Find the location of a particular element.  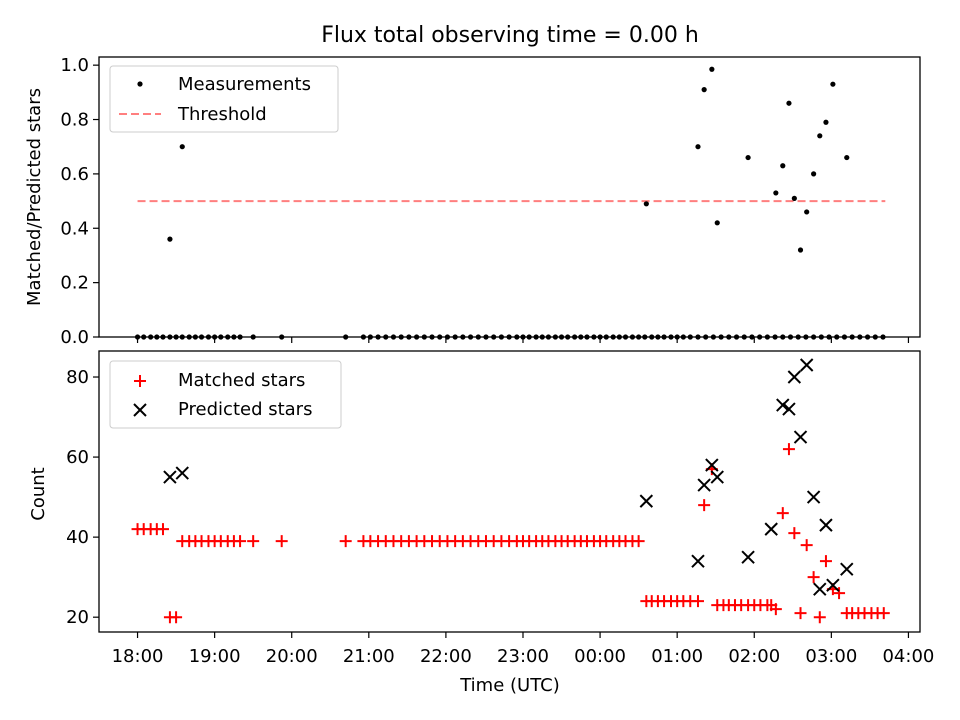

ratio-y-axis-label: Matched/Predicted stars is located at coordinates (34, 197).